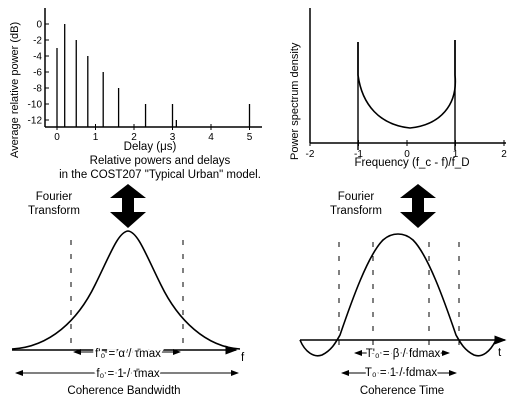 The image size is (508, 399). Describe the element at coordinates (35, 105) in the screenshot. I see `delay-y-tick-label: -10` at that location.